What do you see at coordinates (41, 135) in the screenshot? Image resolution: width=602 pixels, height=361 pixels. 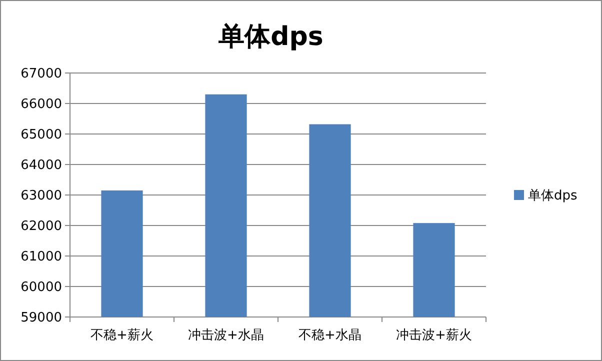 I see `y-tick-label: 65000` at bounding box center [41, 135].